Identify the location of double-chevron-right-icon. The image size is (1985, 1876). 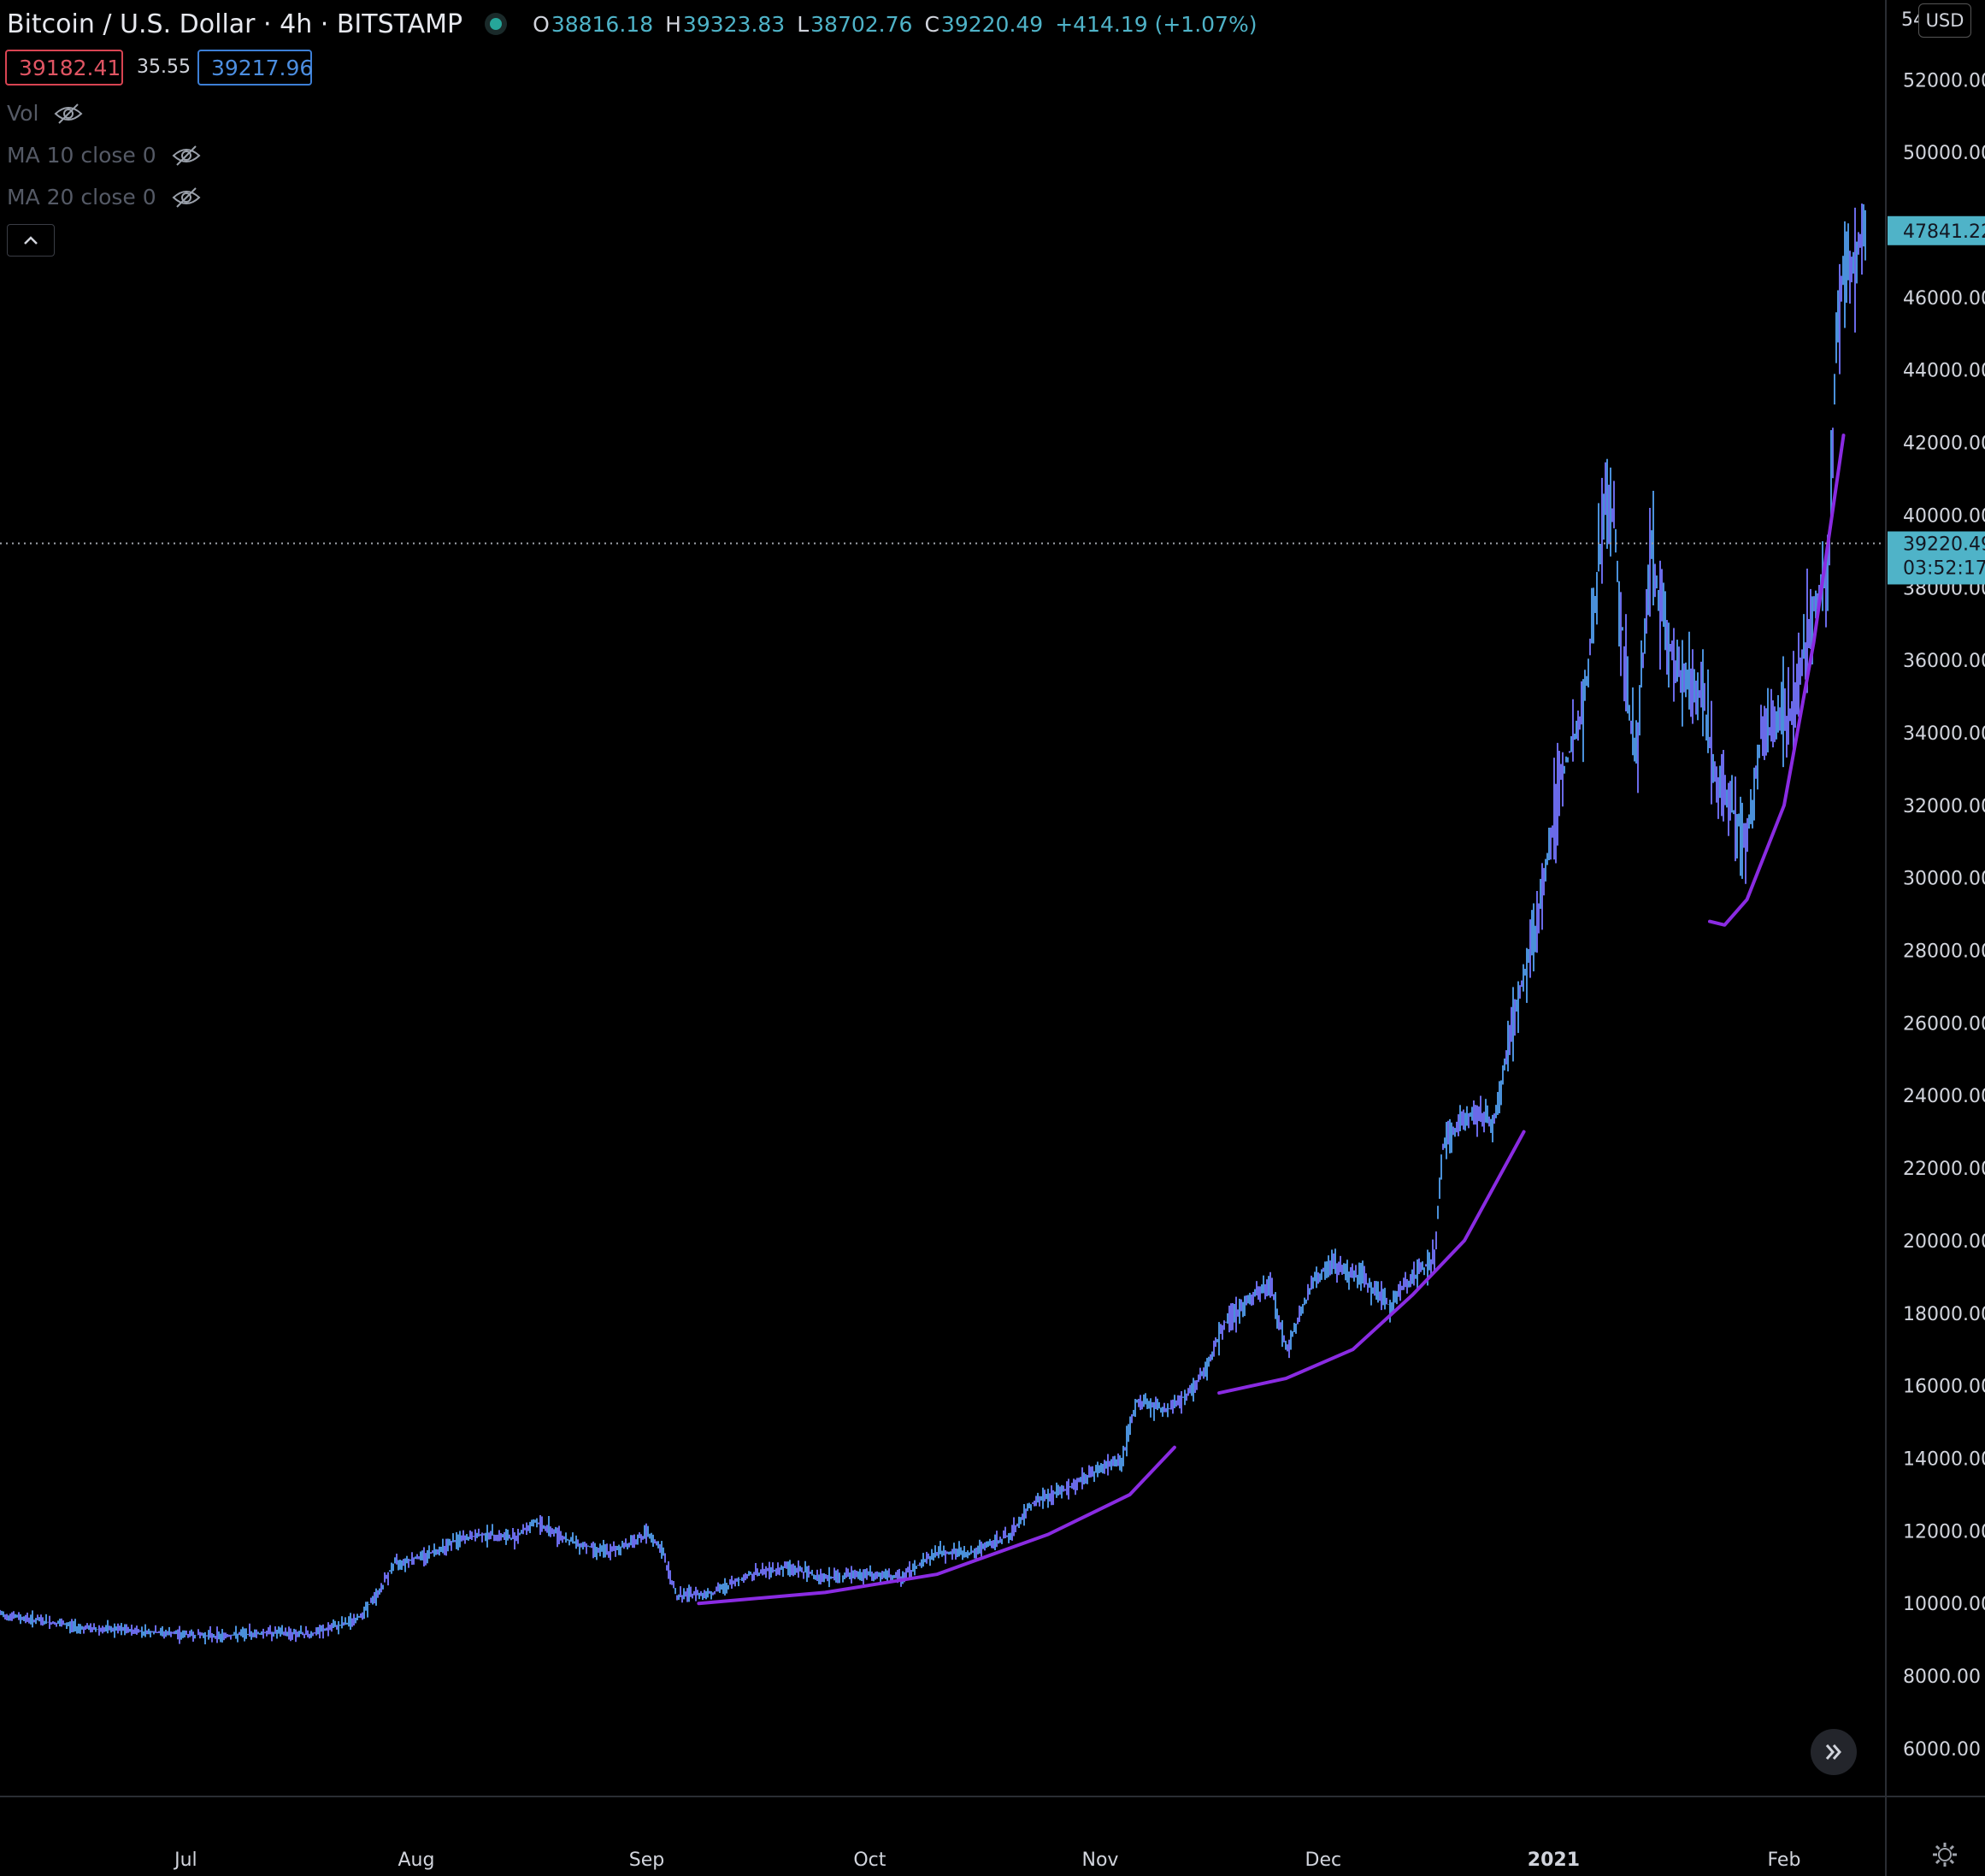
(1833, 1752).